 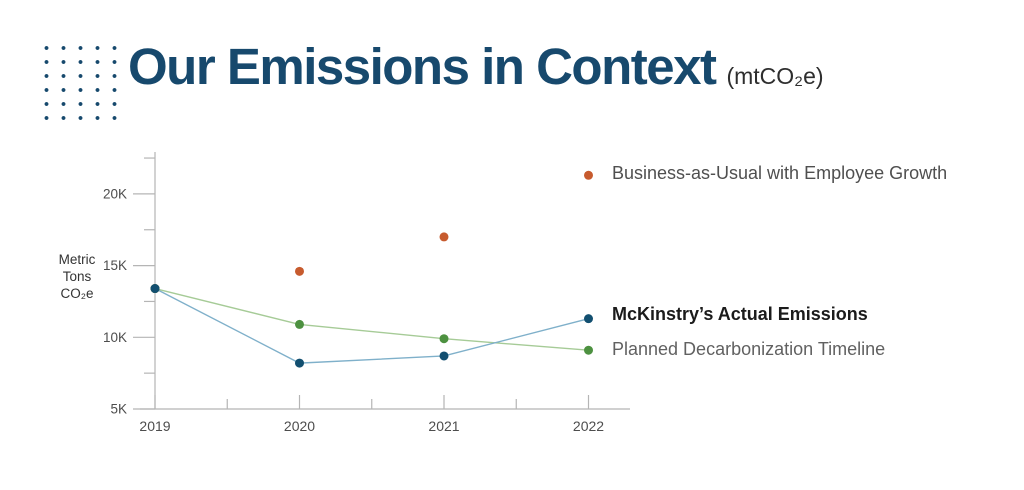 What do you see at coordinates (77, 293) in the screenshot?
I see `y-axis-unit-line: CO₂e` at bounding box center [77, 293].